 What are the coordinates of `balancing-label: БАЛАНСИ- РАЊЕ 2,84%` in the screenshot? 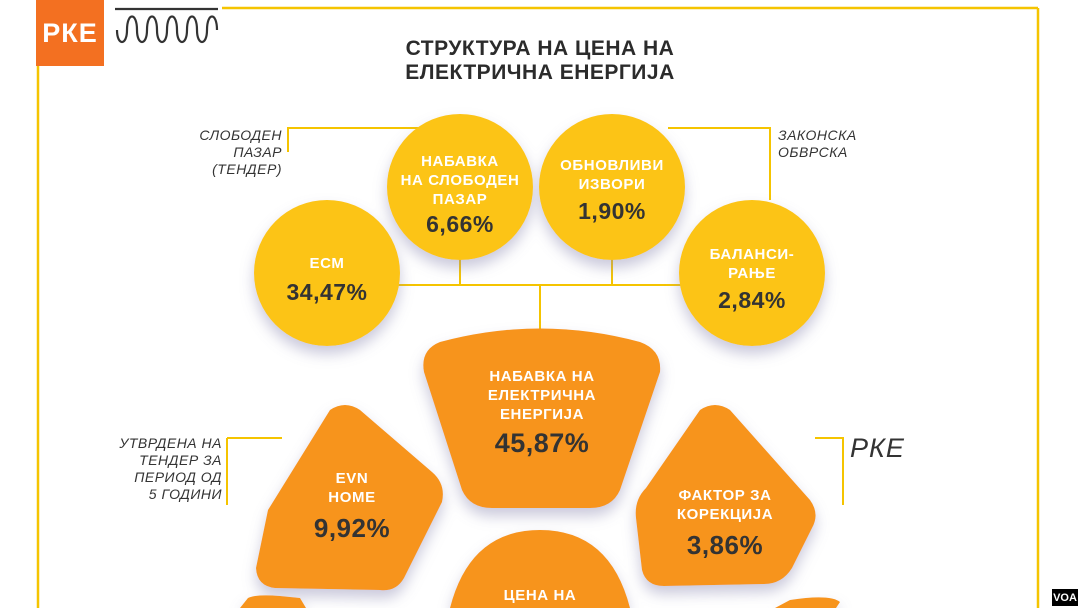 It's located at (752, 280).